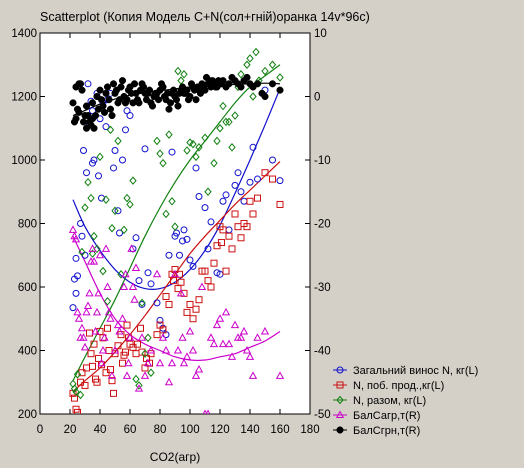  I want to click on y-right-tick-label: -50, so click(322, 415).